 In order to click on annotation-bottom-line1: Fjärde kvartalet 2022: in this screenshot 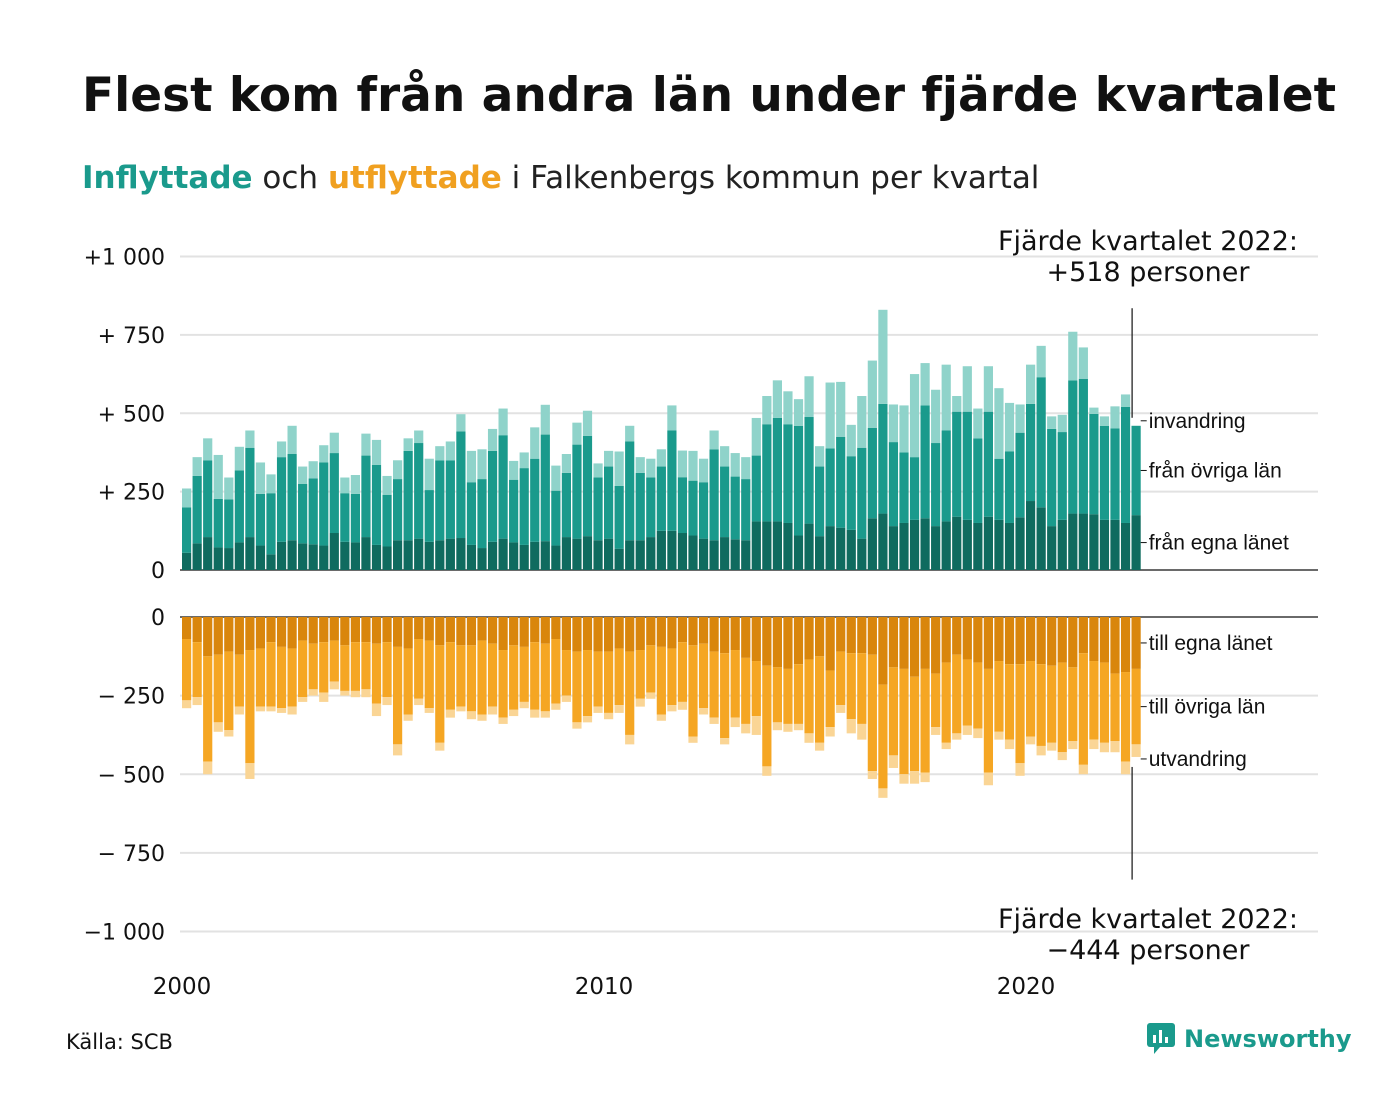, I will do `click(1148, 919)`.